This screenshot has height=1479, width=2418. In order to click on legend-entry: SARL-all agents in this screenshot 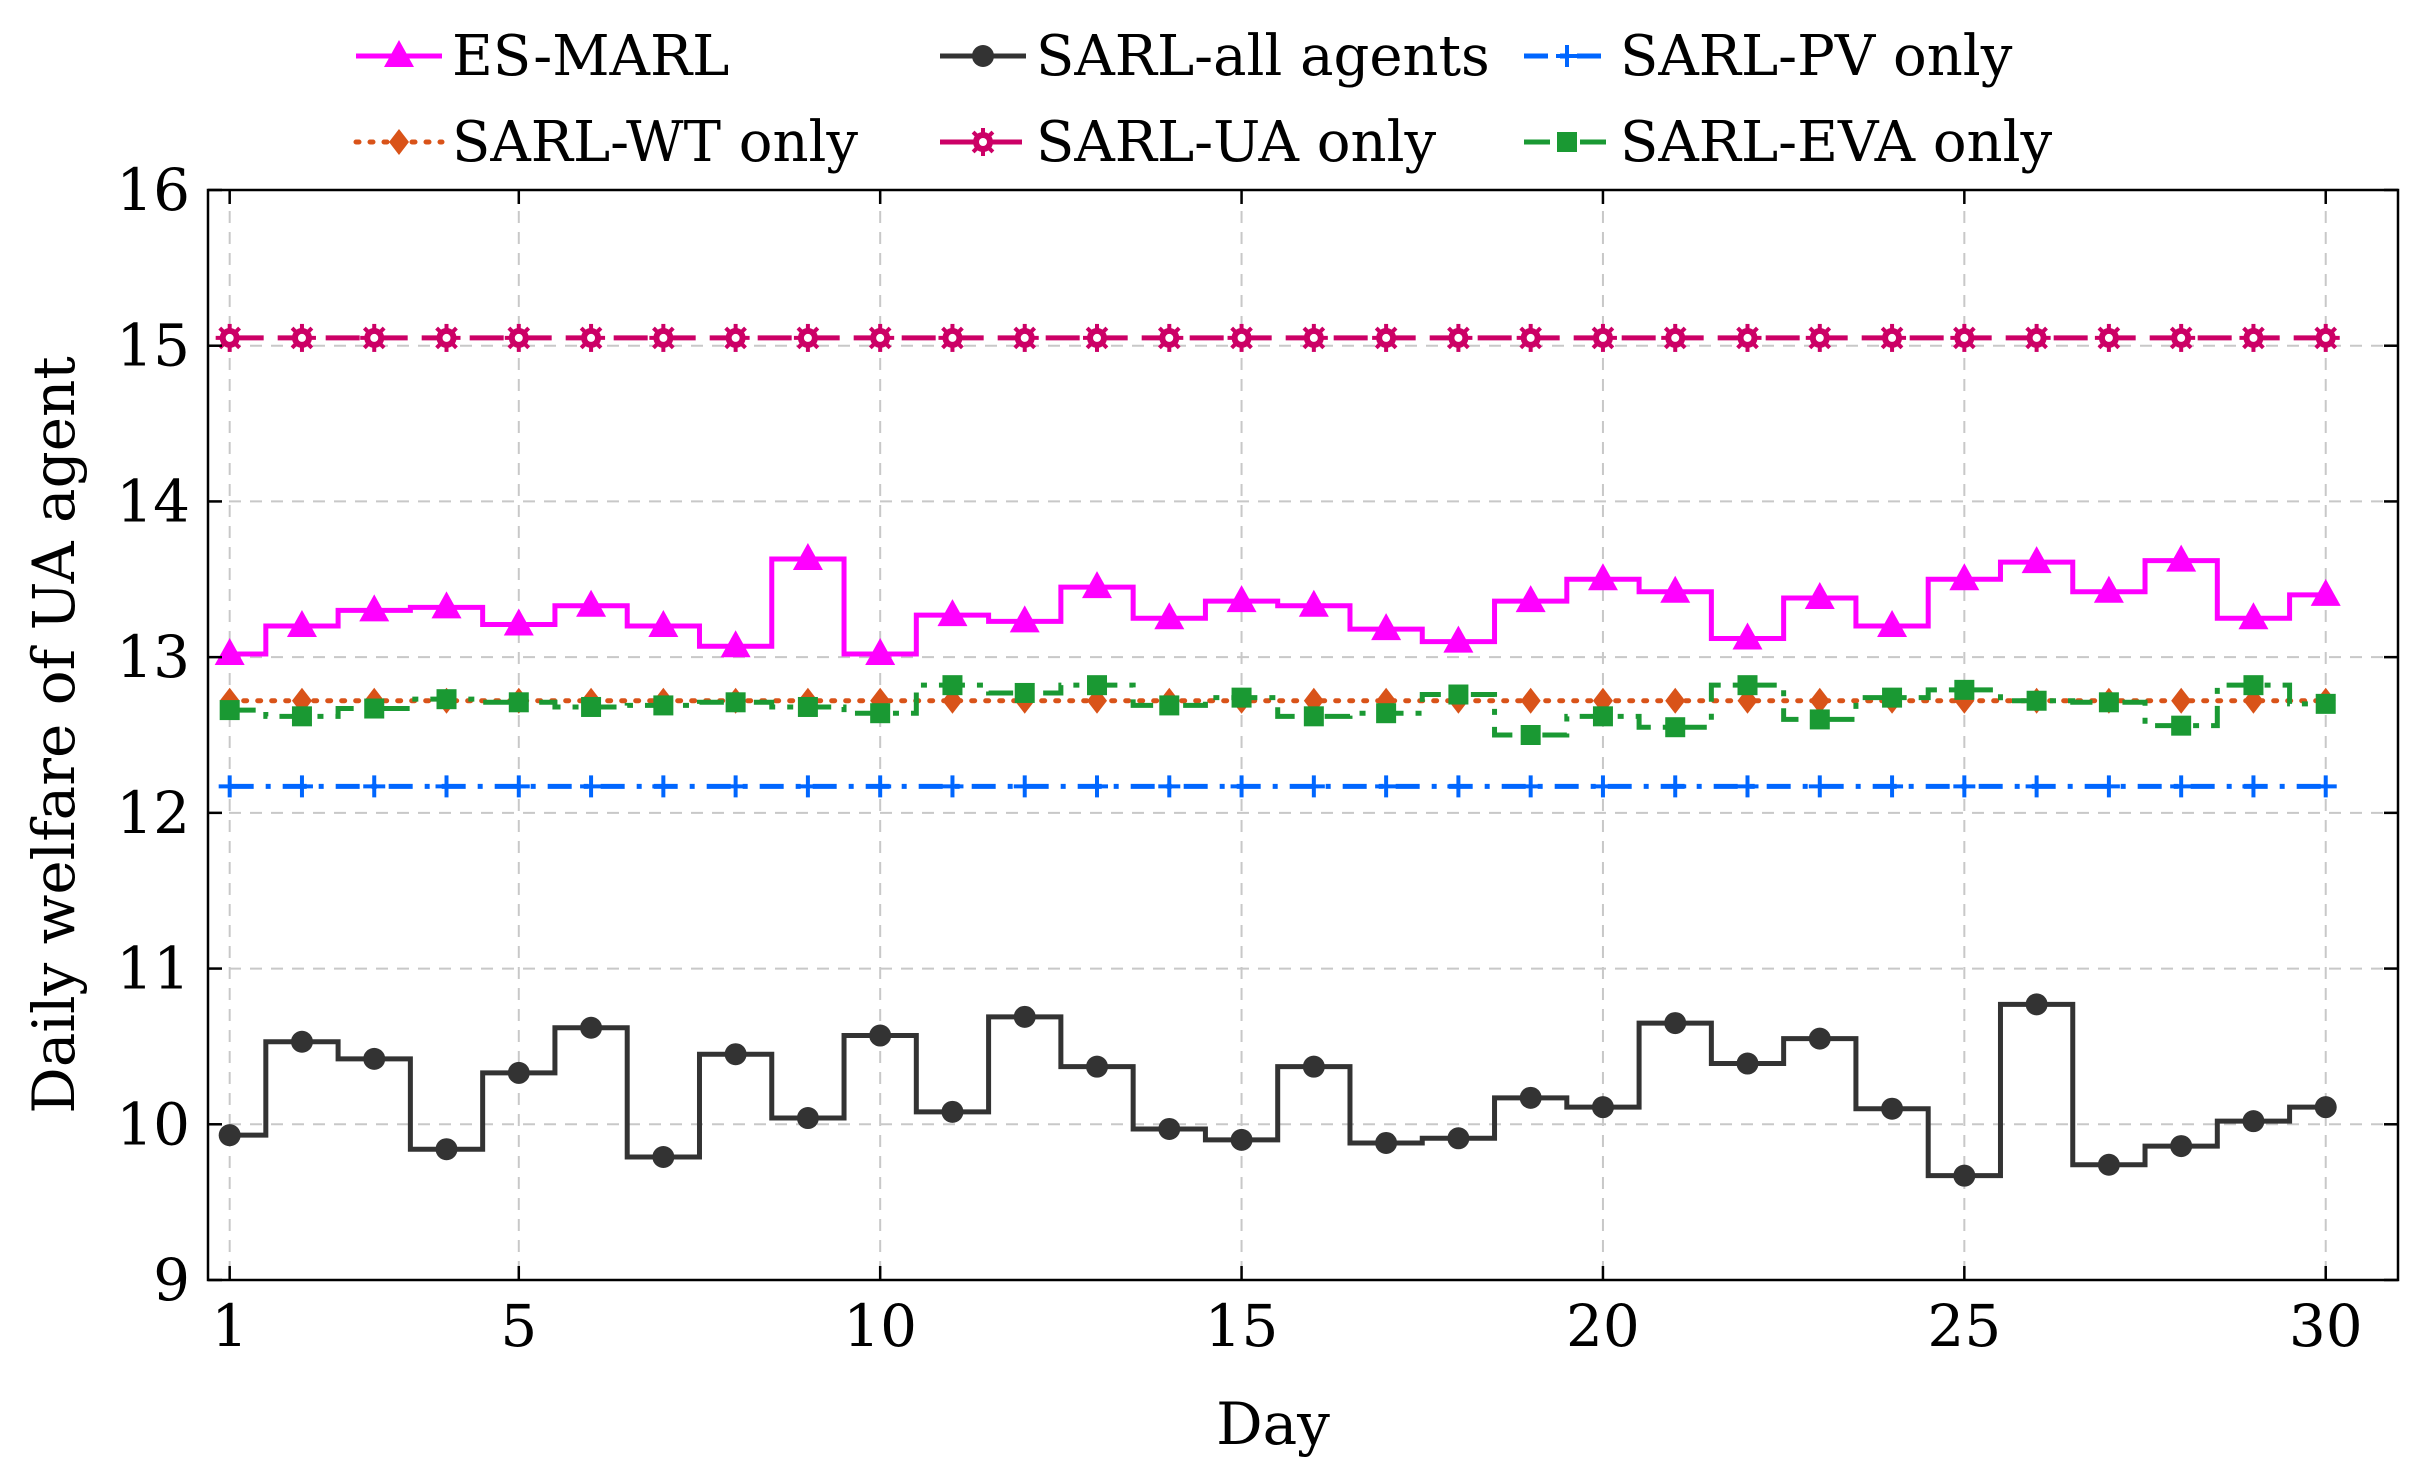, I will do `click(1215, 56)`.